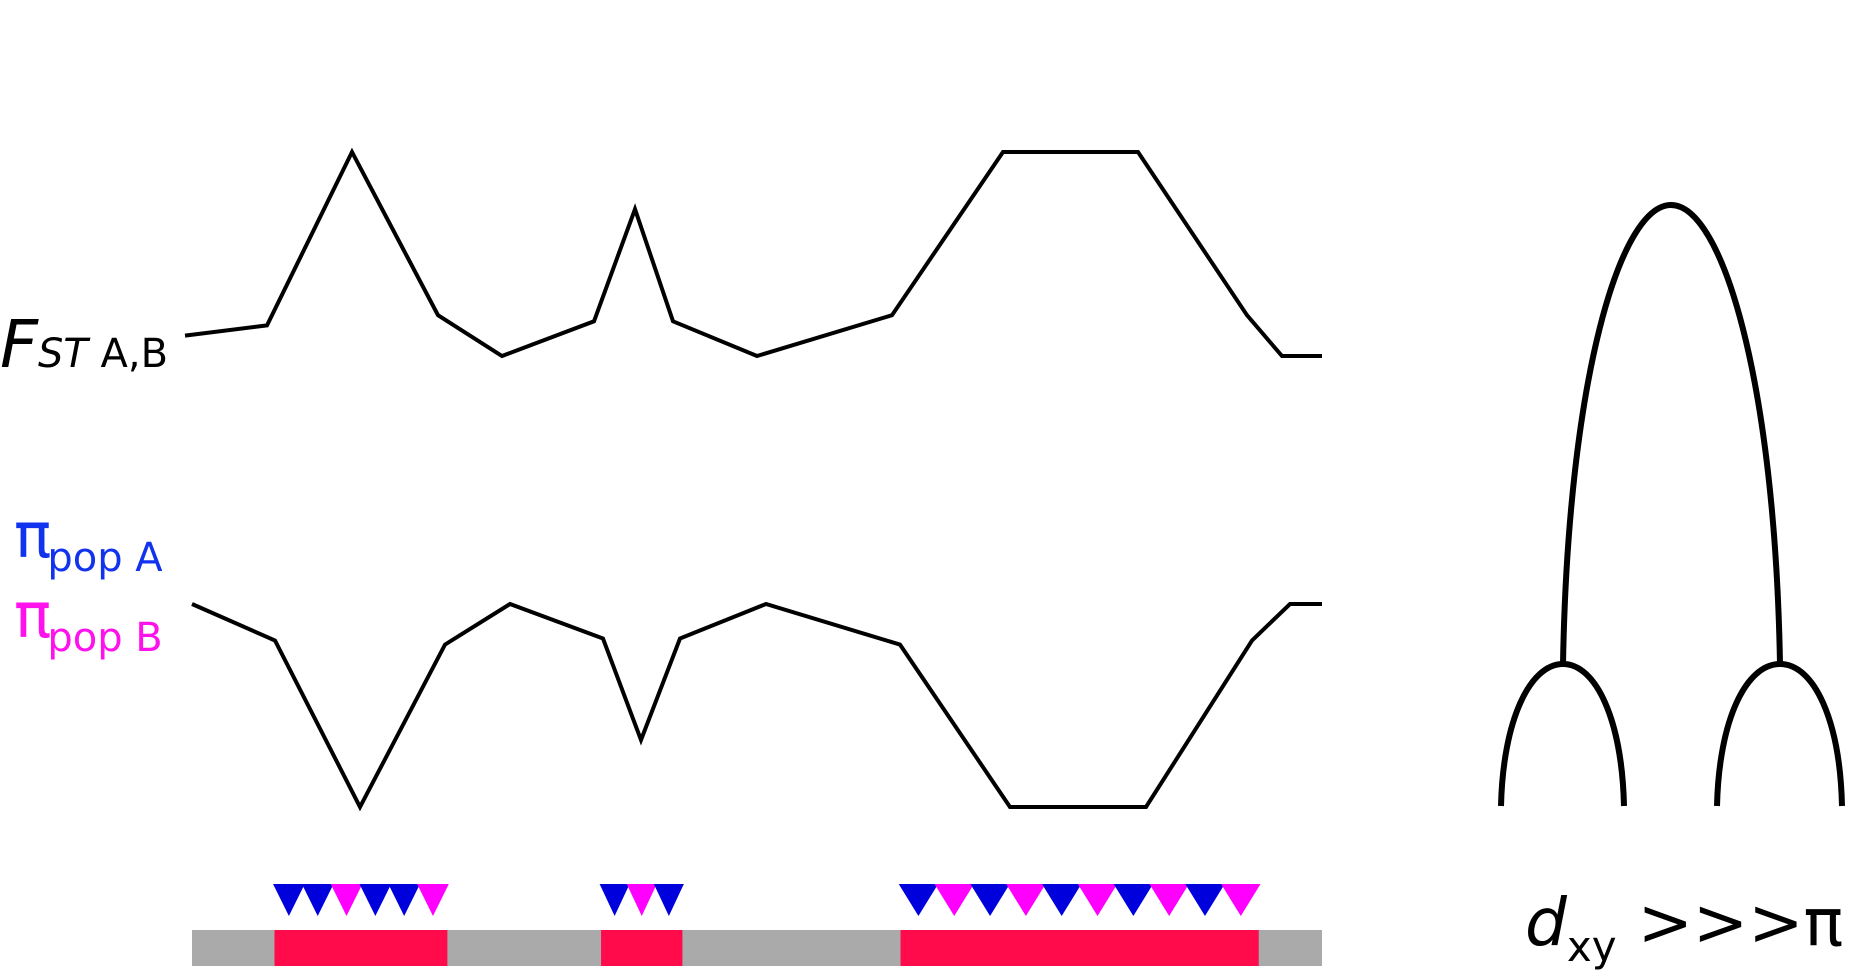 Image resolution: width=1852 pixels, height=978 pixels. What do you see at coordinates (753, 253) in the screenshot?
I see `fst-line` at bounding box center [753, 253].